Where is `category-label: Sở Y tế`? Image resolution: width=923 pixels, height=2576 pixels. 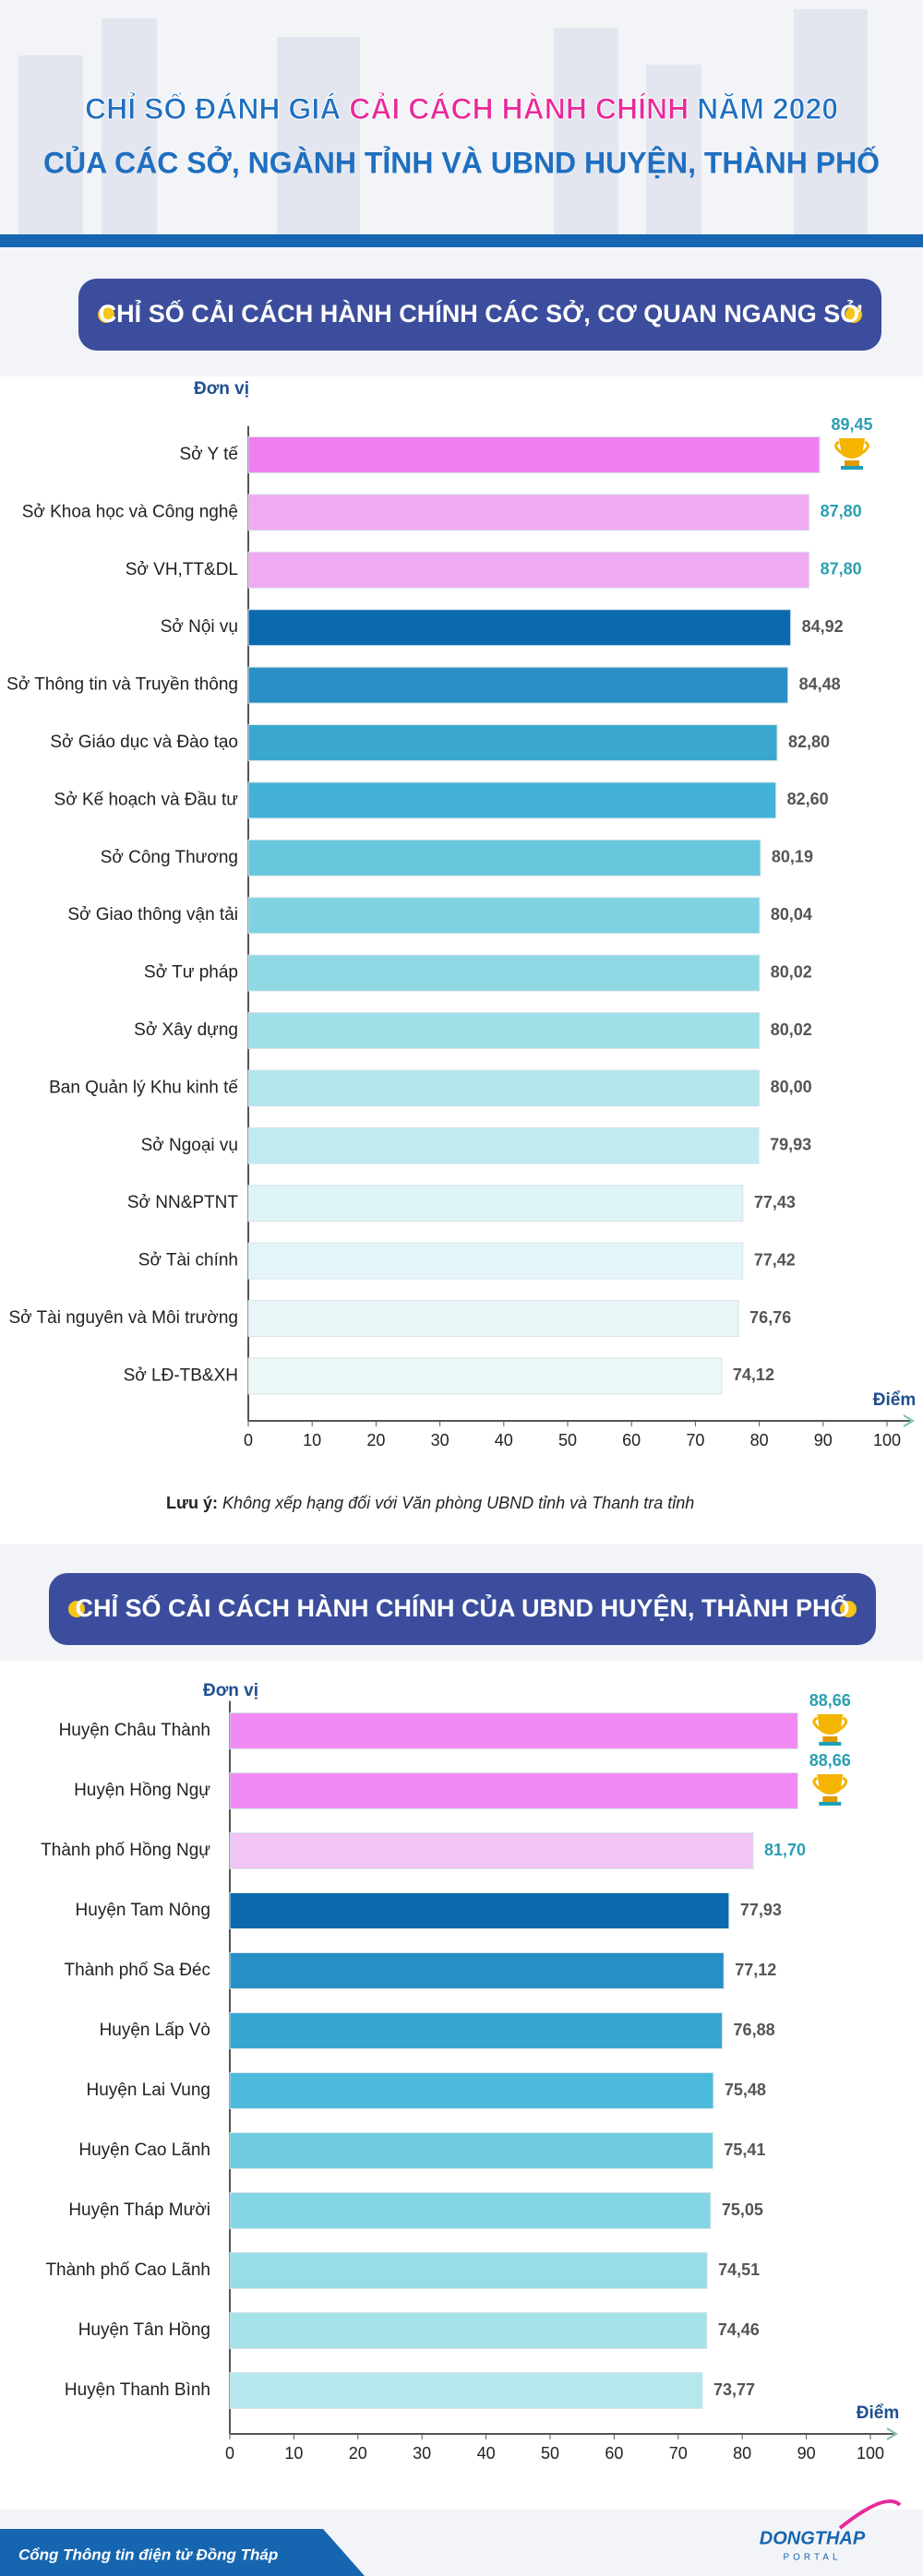 category-label: Sở Y tế is located at coordinates (208, 455).